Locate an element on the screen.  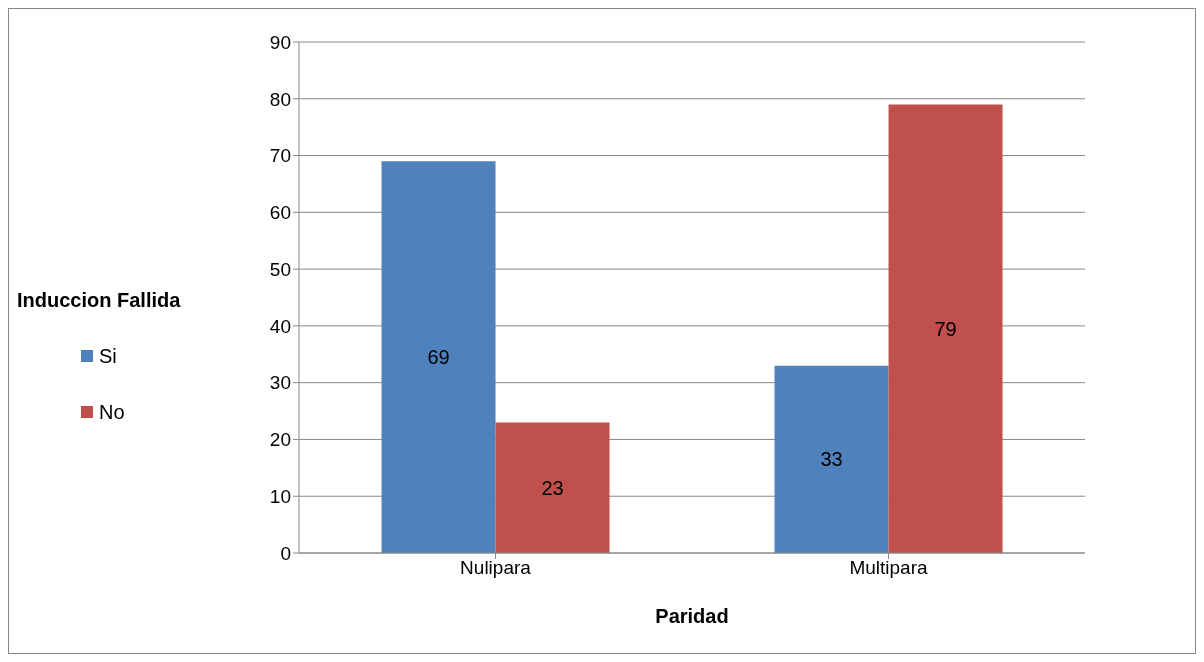
data-label: 23 is located at coordinates (552, 487).